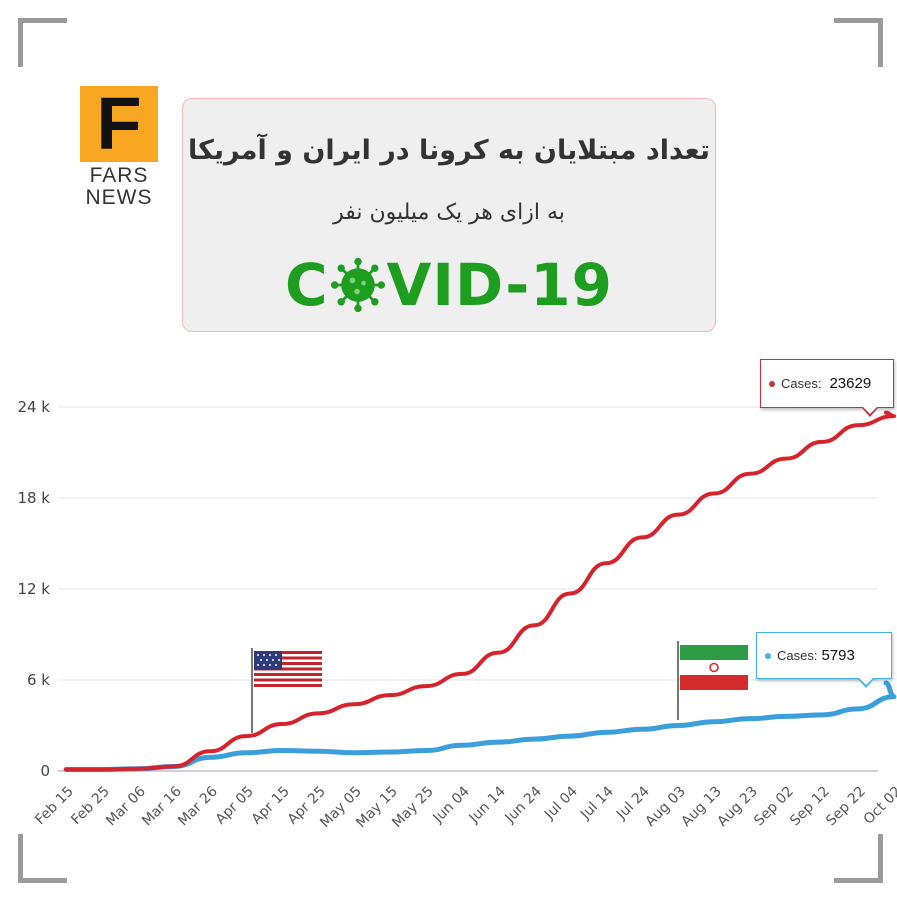  I want to click on virus-icon, so click(357, 285).